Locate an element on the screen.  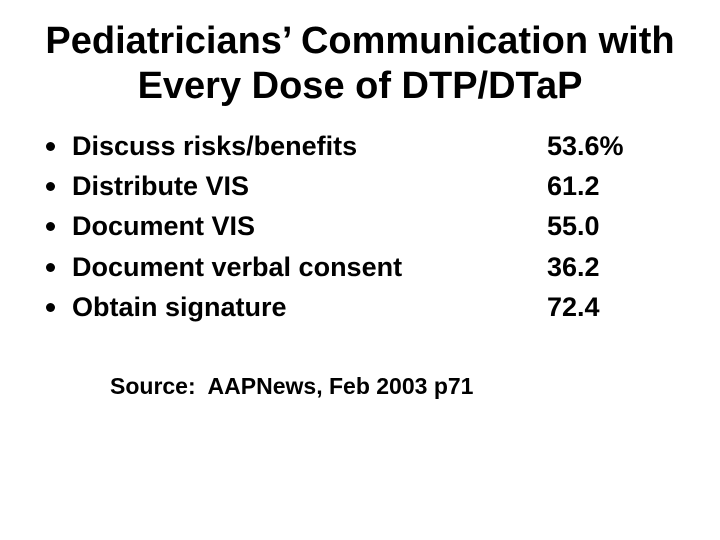
list-item: Document verbal consent 36.2 is located at coordinates (365, 267).